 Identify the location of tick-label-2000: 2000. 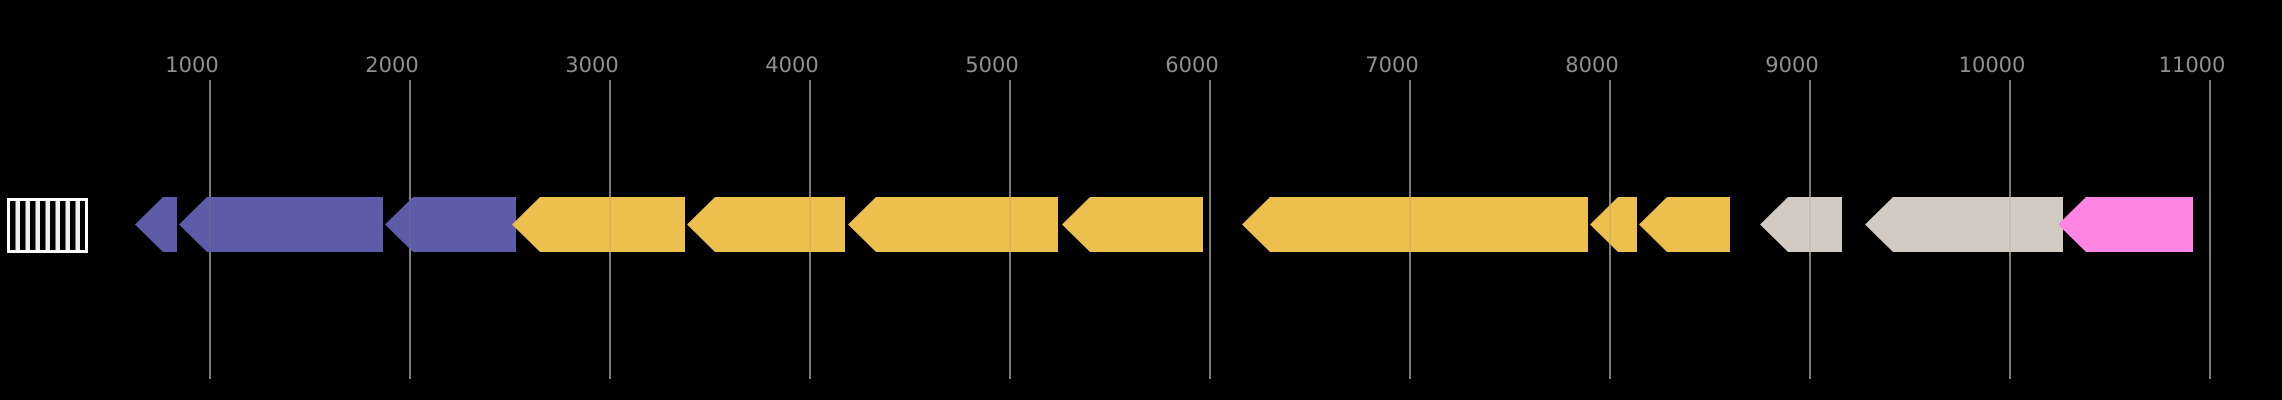
(391, 65).